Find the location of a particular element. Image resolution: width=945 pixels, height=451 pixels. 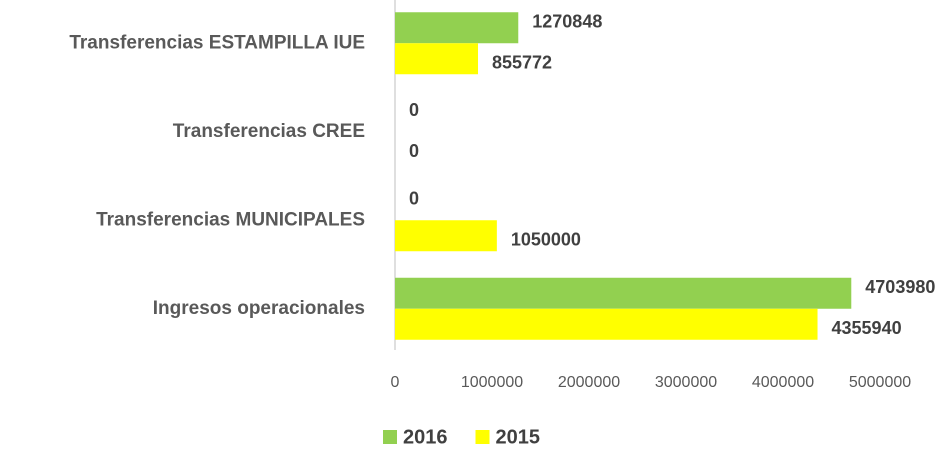

x-tick-label: 1000000 is located at coordinates (492, 382).